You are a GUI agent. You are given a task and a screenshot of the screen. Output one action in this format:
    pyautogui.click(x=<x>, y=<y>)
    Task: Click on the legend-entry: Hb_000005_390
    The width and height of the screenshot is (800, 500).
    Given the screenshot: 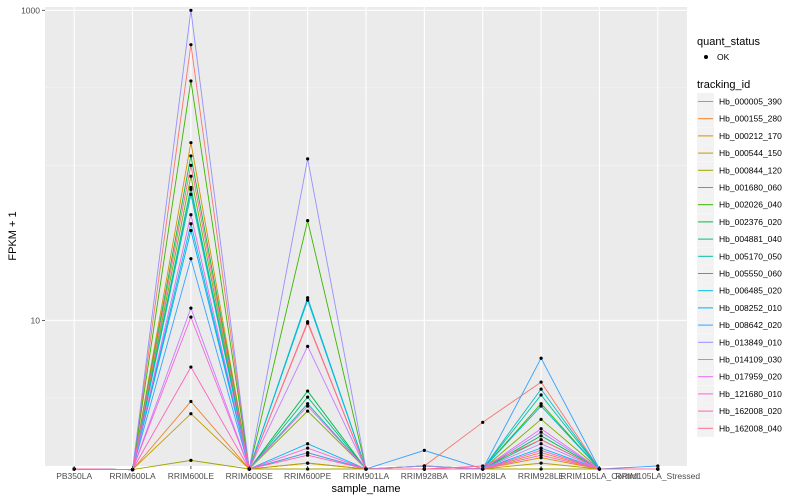 What is the action you would take?
    pyautogui.click(x=739, y=101)
    